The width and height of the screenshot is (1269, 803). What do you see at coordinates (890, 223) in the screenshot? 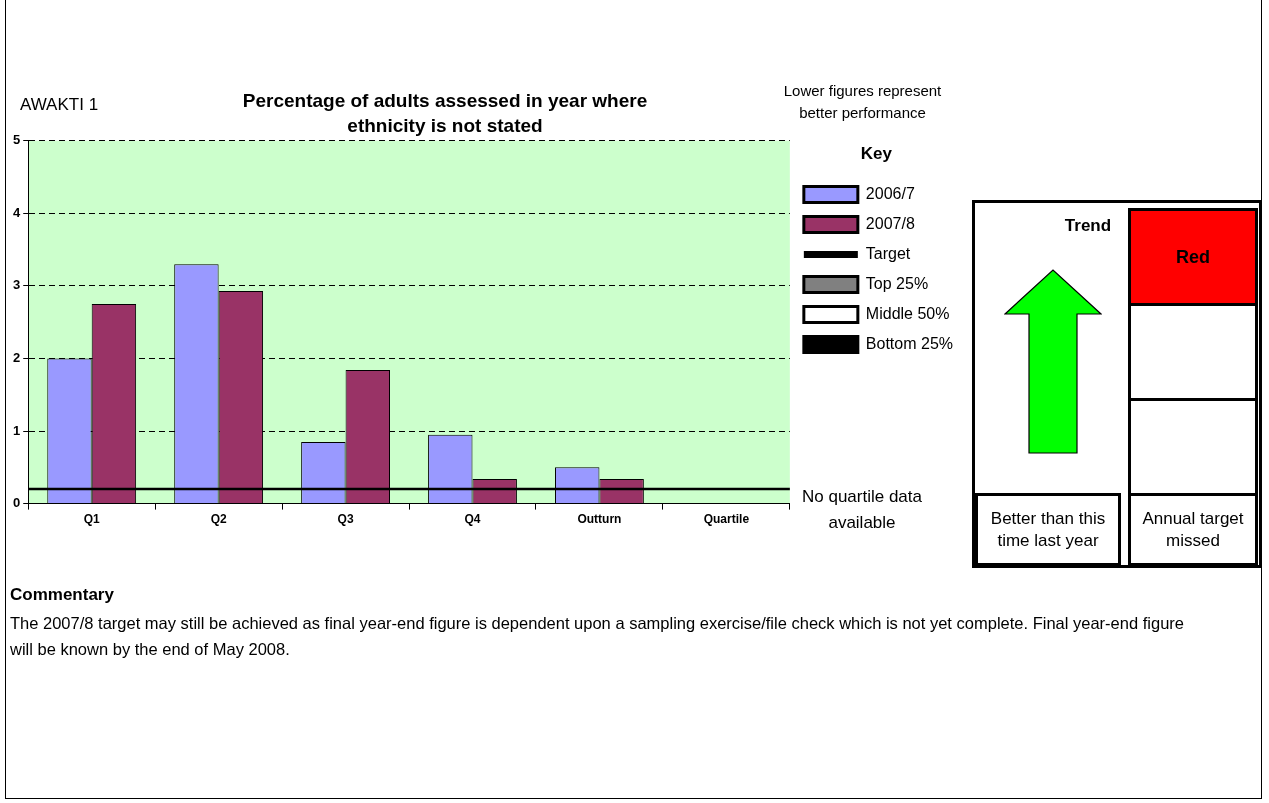
I see `legend-label: 2007/8` at bounding box center [890, 223].